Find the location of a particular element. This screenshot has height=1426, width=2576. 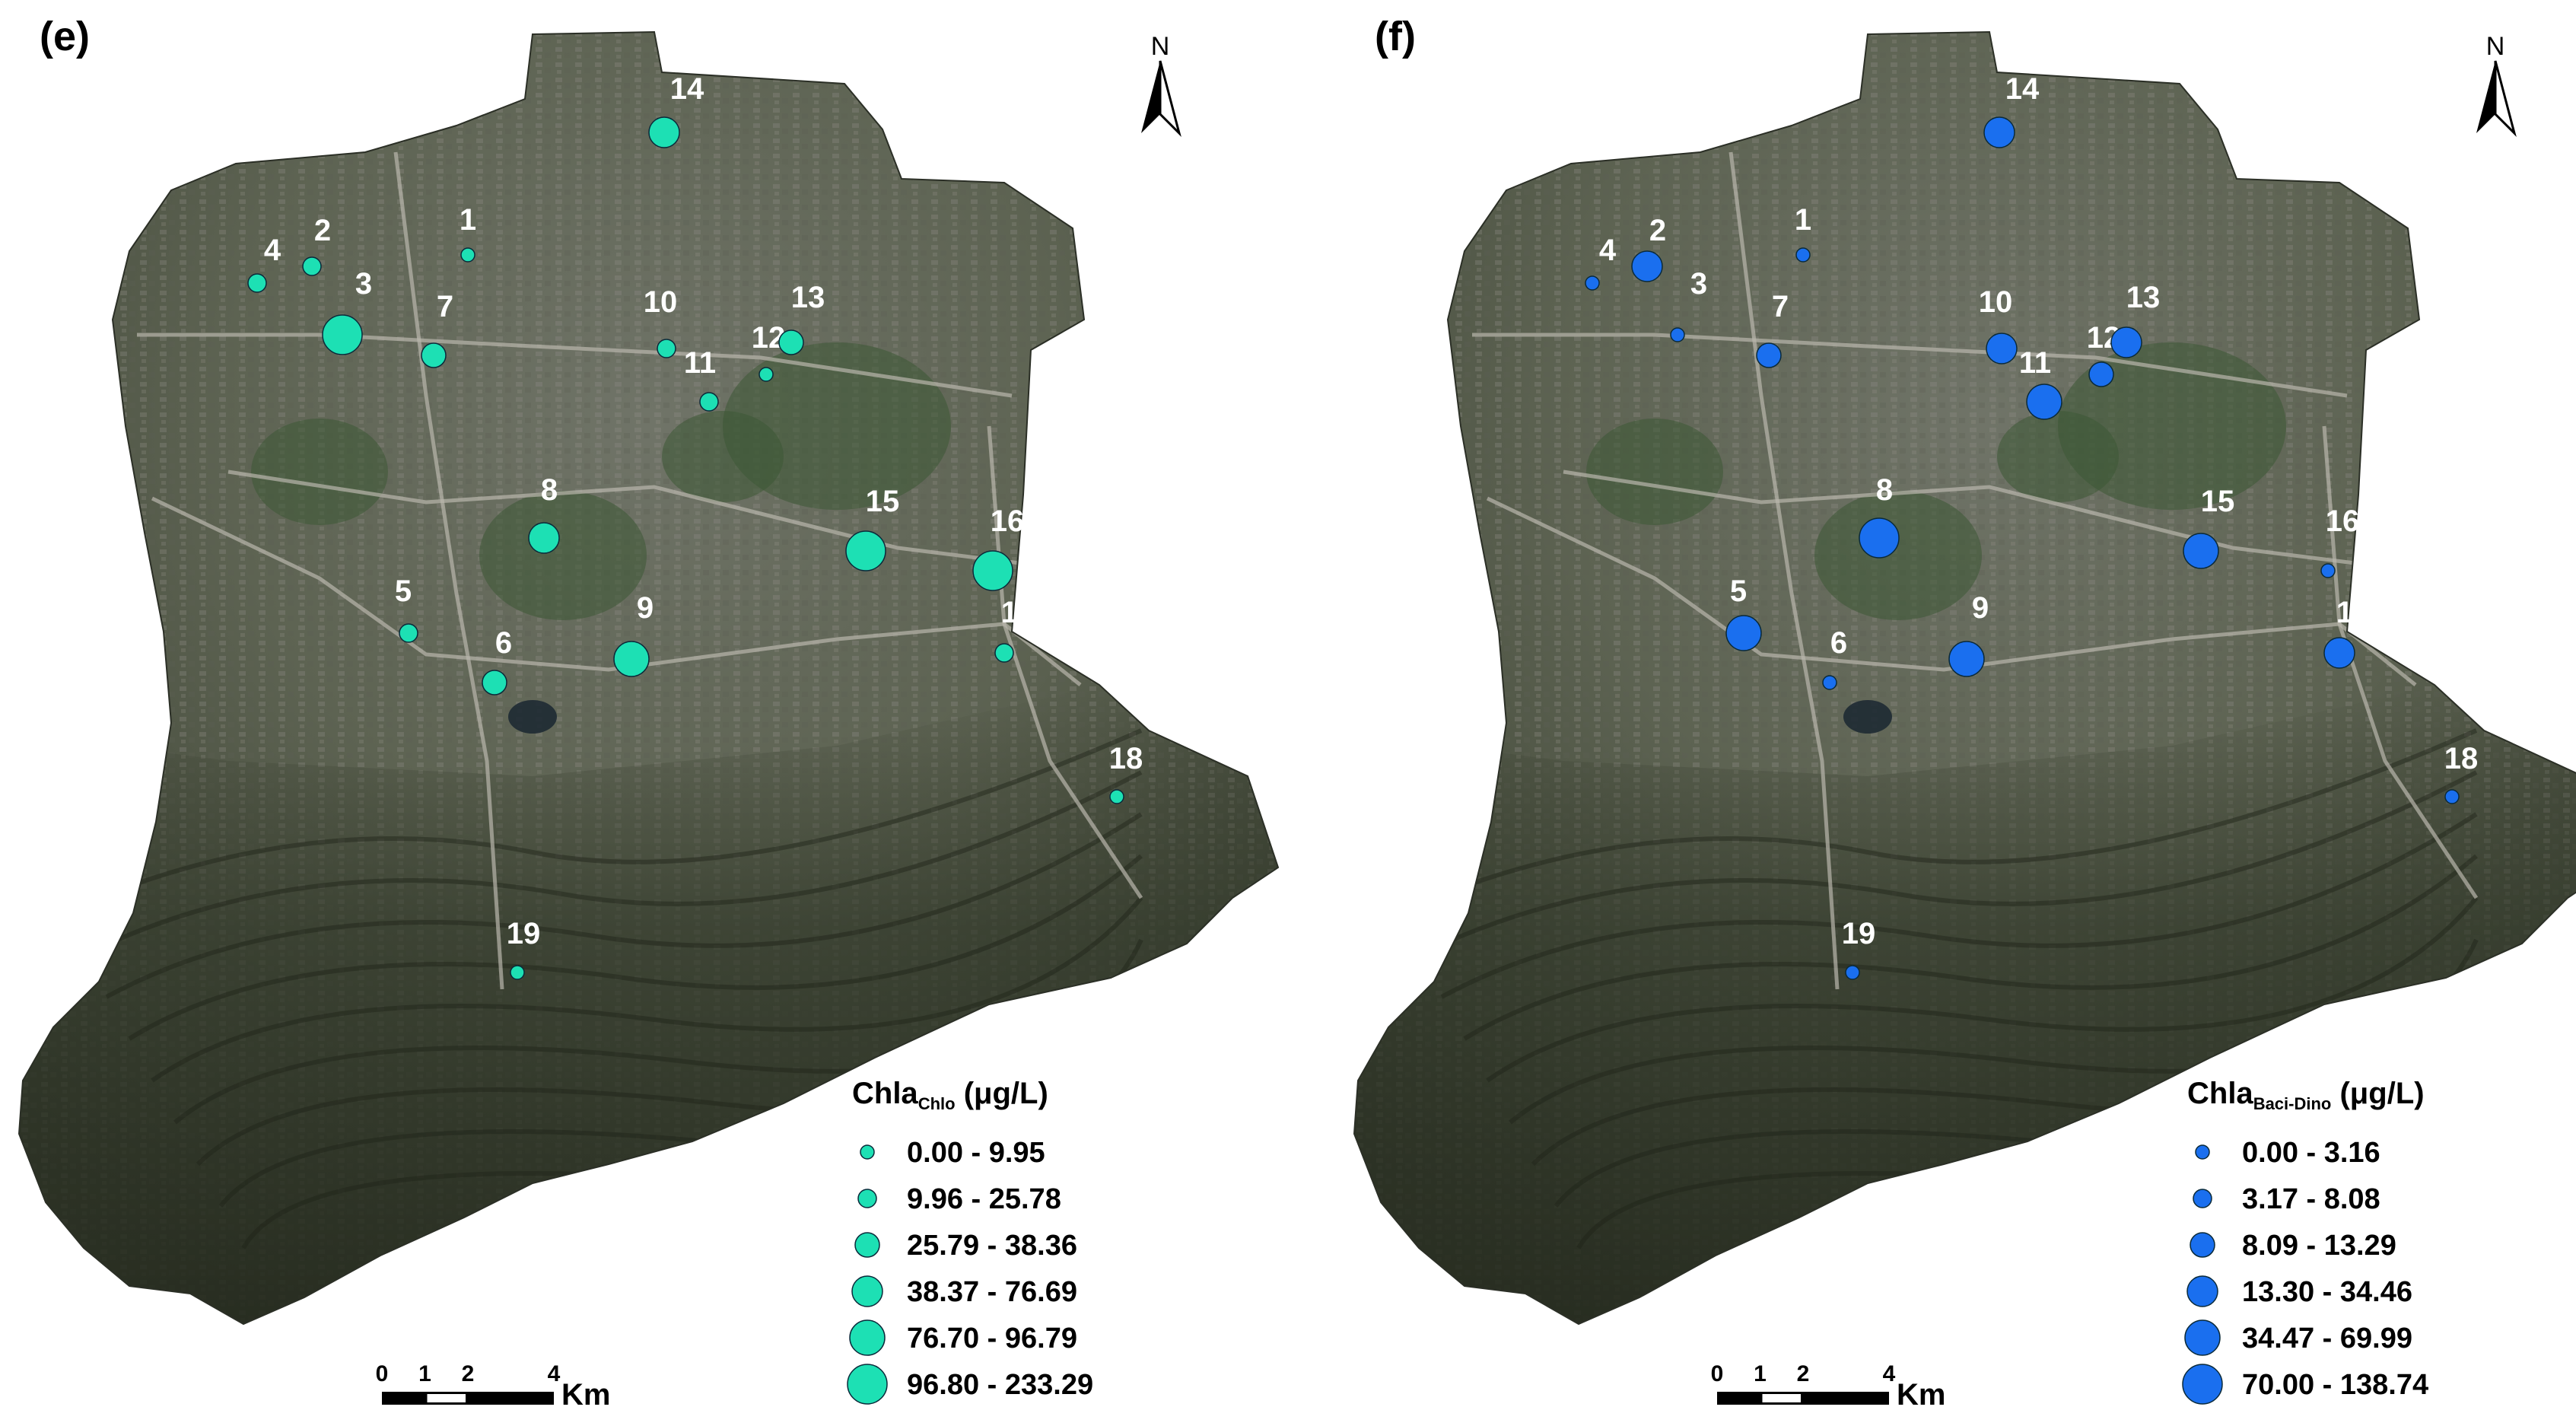

legend-class-2: 9.96 - 25.78 is located at coordinates (984, 1199).